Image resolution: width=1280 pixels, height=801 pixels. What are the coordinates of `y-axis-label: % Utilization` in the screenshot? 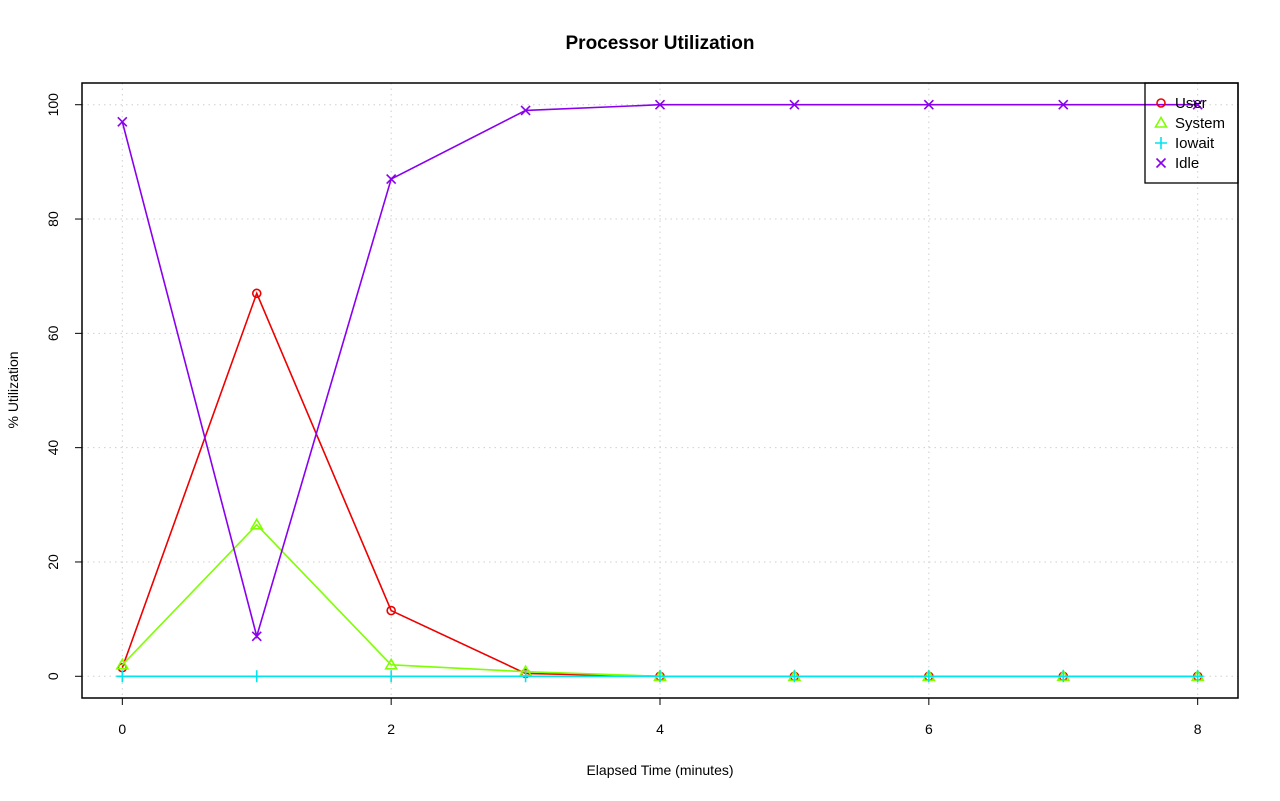 It's located at (13, 389).